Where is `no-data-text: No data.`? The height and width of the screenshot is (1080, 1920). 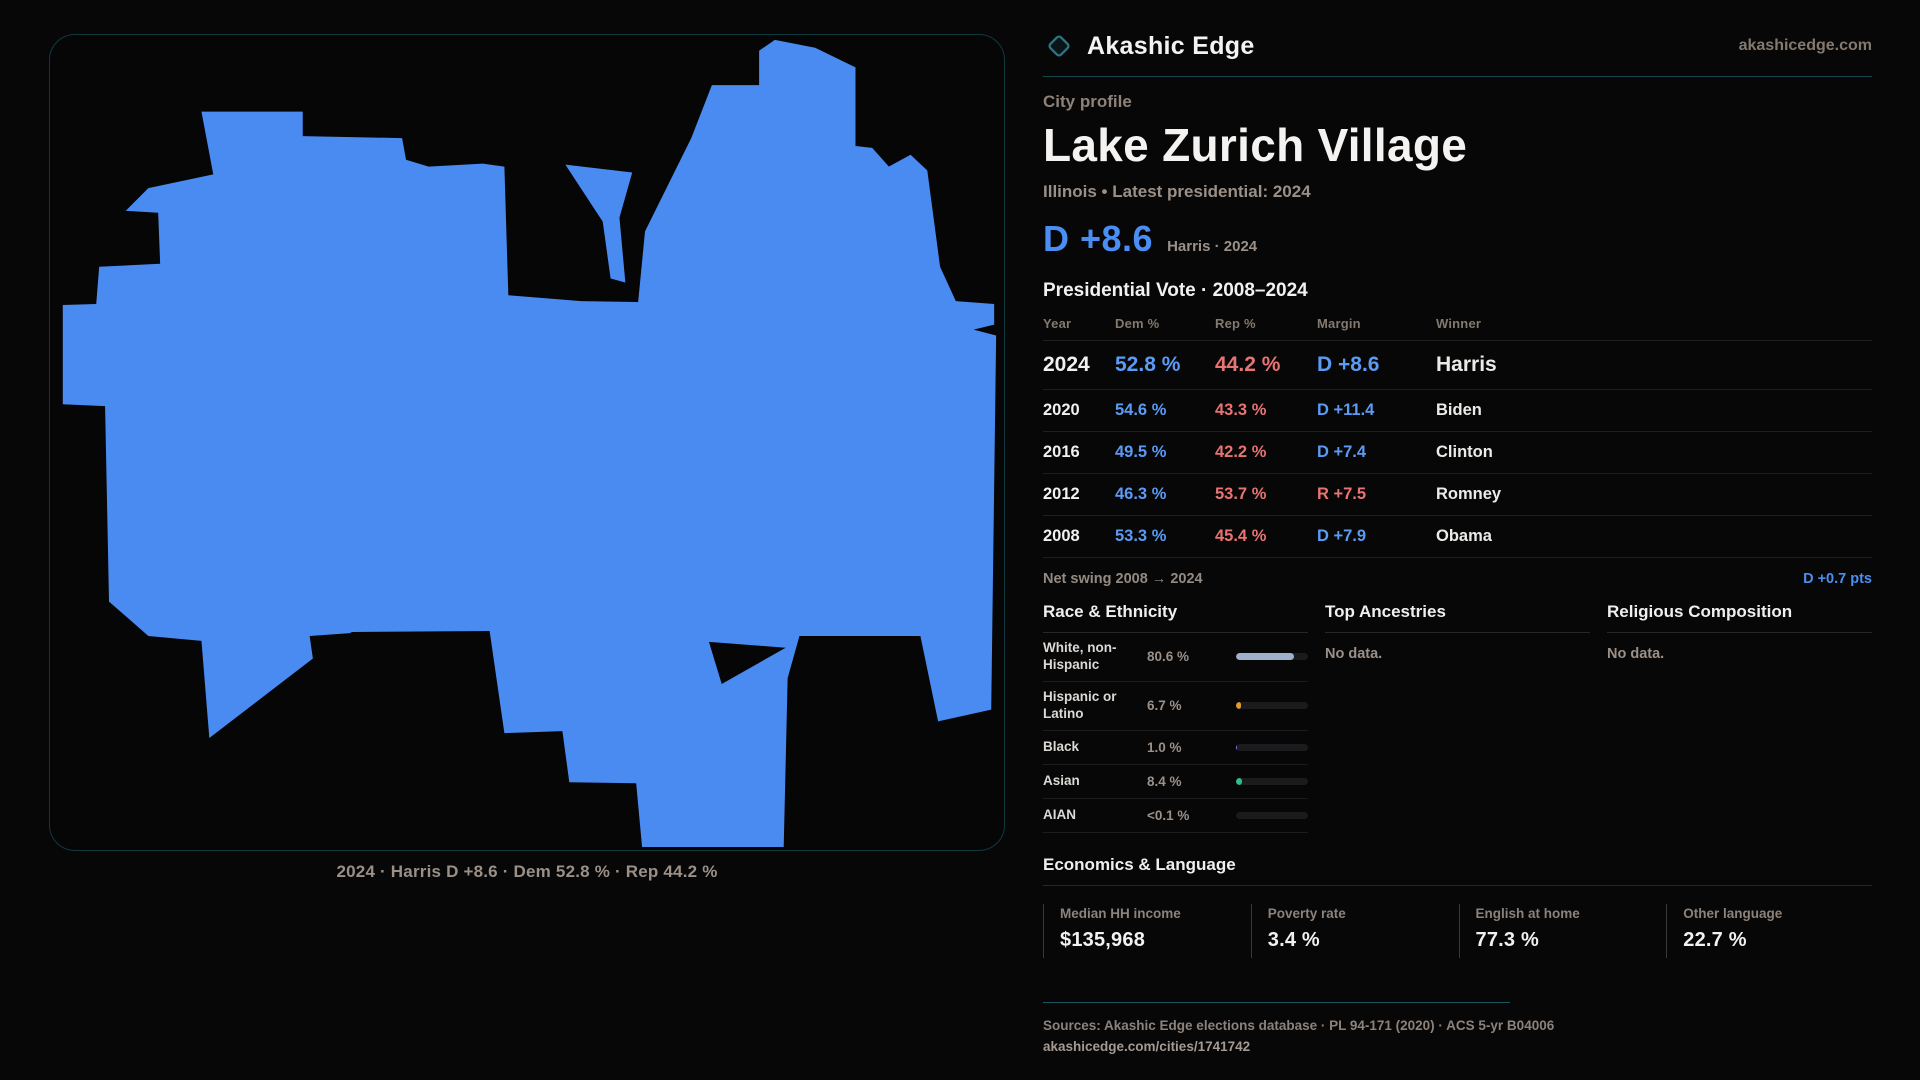 no-data-text: No data. is located at coordinates (1354, 654).